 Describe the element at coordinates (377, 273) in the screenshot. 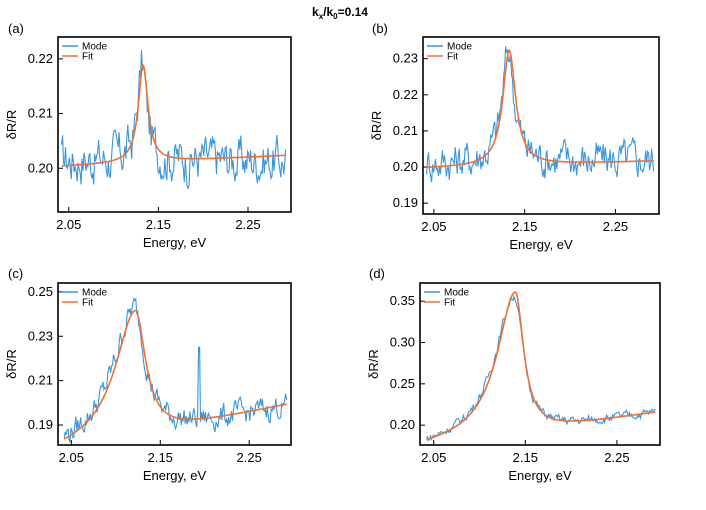

I see `panel-label: (d)` at that location.